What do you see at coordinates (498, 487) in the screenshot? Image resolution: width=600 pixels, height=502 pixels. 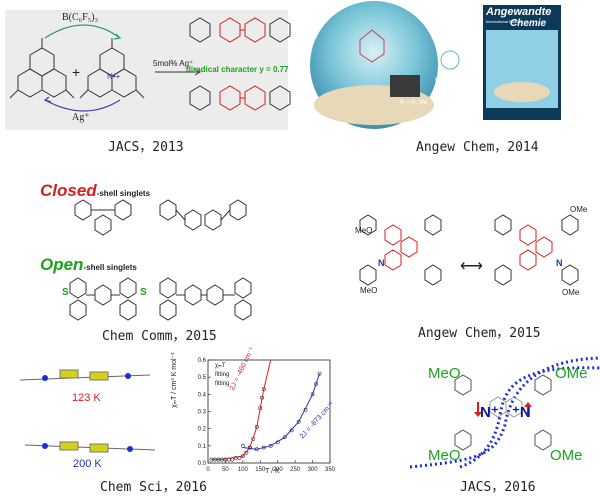 I see `caption-jacs-2016: JACS，2016` at bounding box center [498, 487].